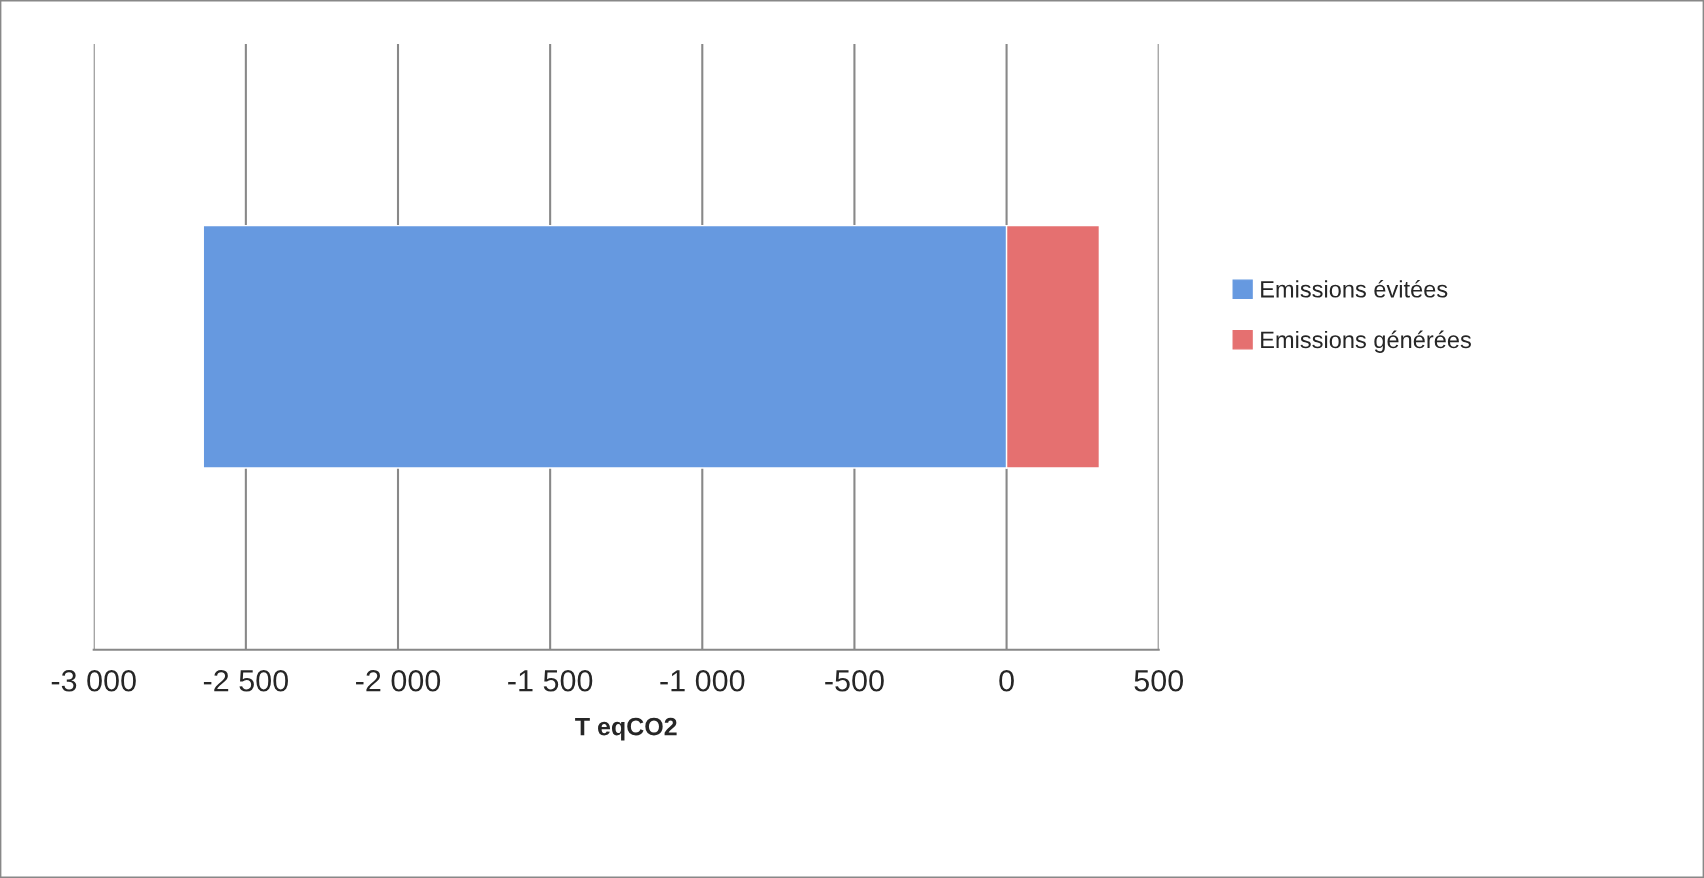 The width and height of the screenshot is (1704, 878). I want to click on x-tick-label: 0, so click(1006, 680).